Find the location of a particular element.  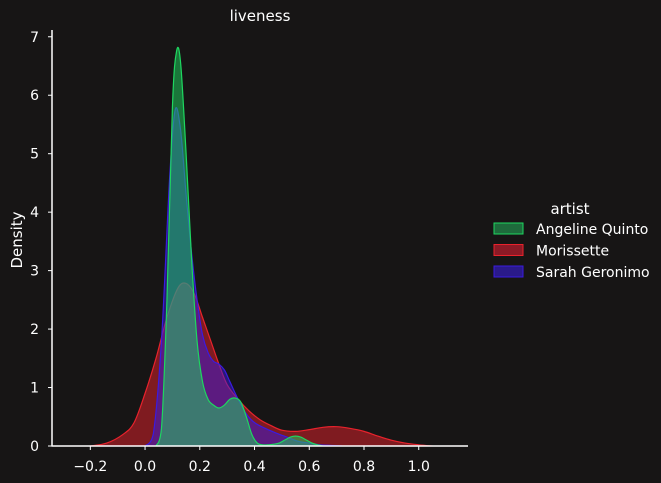

y-axis-title: Density is located at coordinates (17, 239).